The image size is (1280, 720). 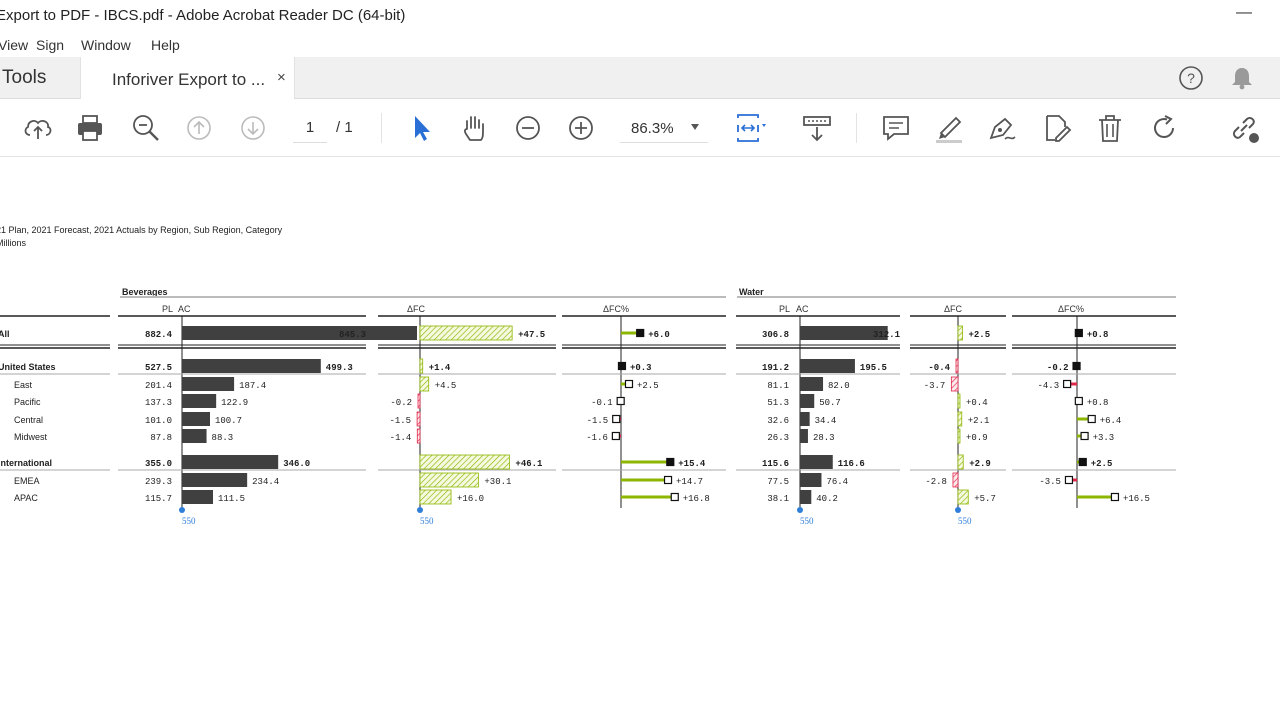 What do you see at coordinates (310, 128) in the screenshot?
I see `page-number-input: 1` at bounding box center [310, 128].